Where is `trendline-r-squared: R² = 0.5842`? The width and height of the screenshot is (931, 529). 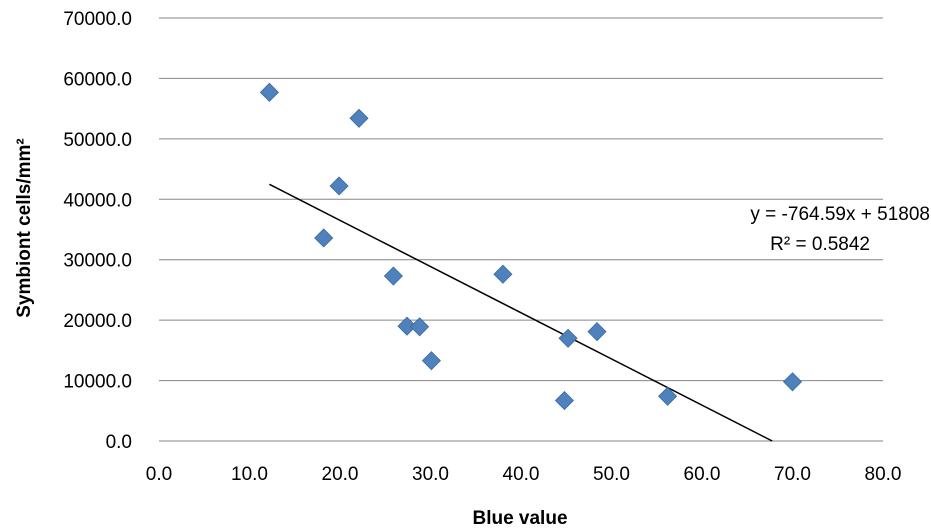
trendline-r-squared: R² = 0.5842 is located at coordinates (820, 244).